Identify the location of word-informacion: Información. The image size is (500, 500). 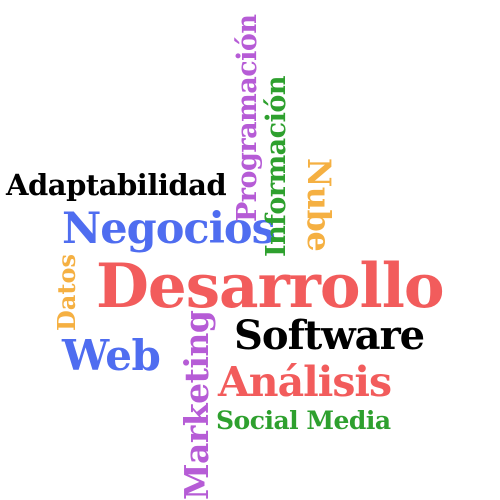
(276, 166).